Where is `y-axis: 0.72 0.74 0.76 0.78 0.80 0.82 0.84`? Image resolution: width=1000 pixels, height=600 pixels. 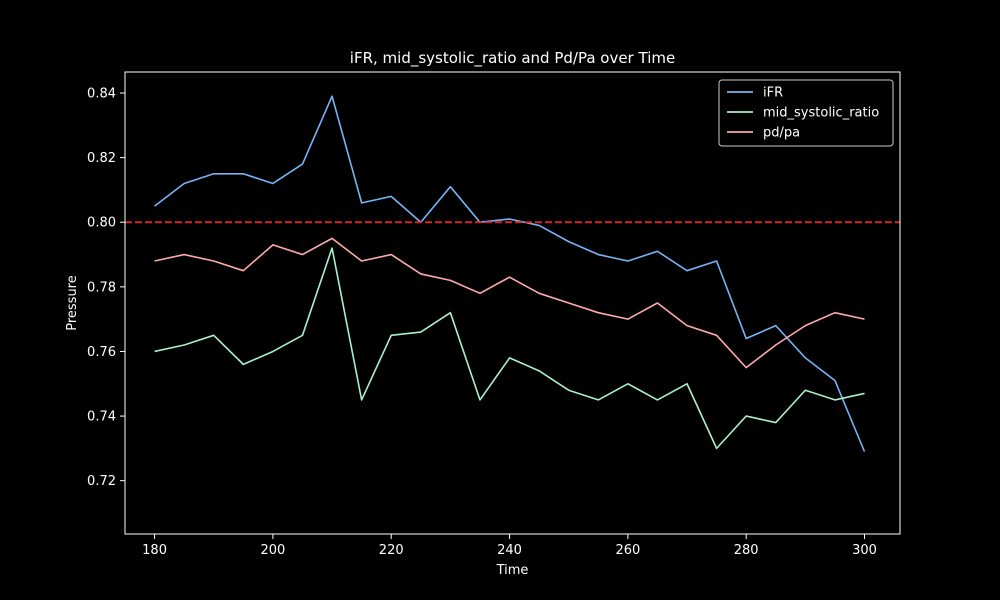
y-axis: 0.72 0.74 0.76 0.78 0.80 0.82 0.84 is located at coordinates (106, 288).